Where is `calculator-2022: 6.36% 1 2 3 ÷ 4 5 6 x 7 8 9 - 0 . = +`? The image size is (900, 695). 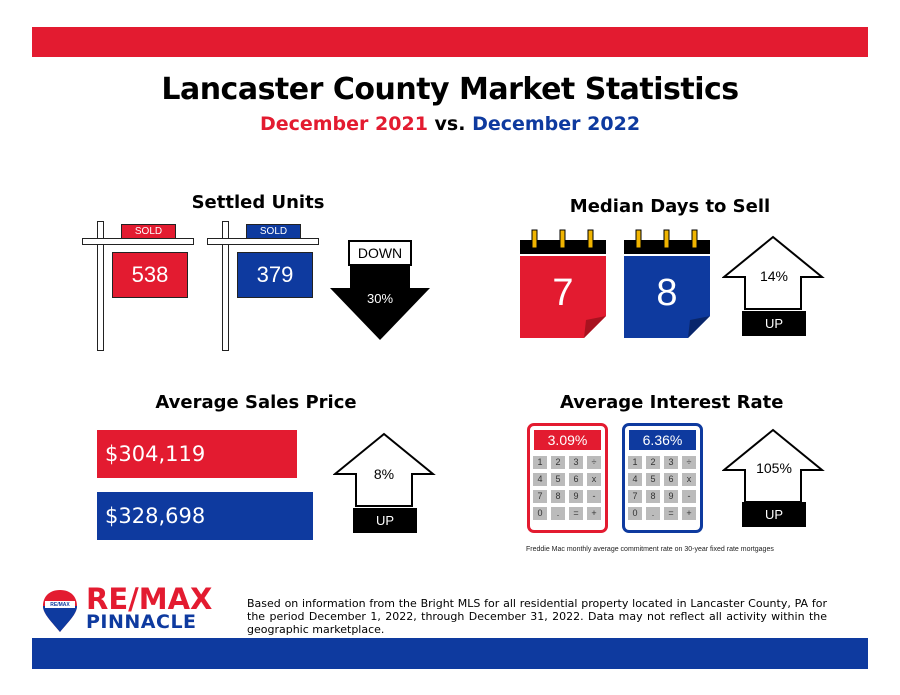
calculator-2022: 6.36% 1 2 3 ÷ 4 5 6 x 7 8 9 - 0 . = + is located at coordinates (662, 478).